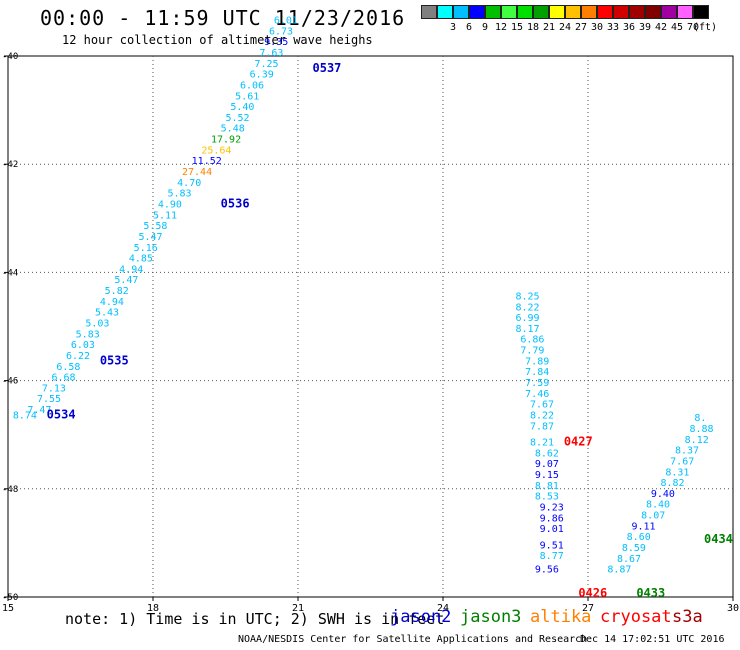  Describe the element at coordinates (327, 68) in the screenshot. I see `pass-id-label: 0537` at that location.